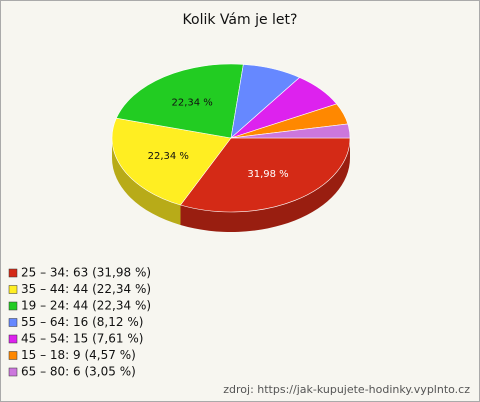 This screenshot has height=402, width=480. Describe the element at coordinates (78, 372) in the screenshot. I see `legend-label: 65 – 80: 6 (3,05 %)` at that location.